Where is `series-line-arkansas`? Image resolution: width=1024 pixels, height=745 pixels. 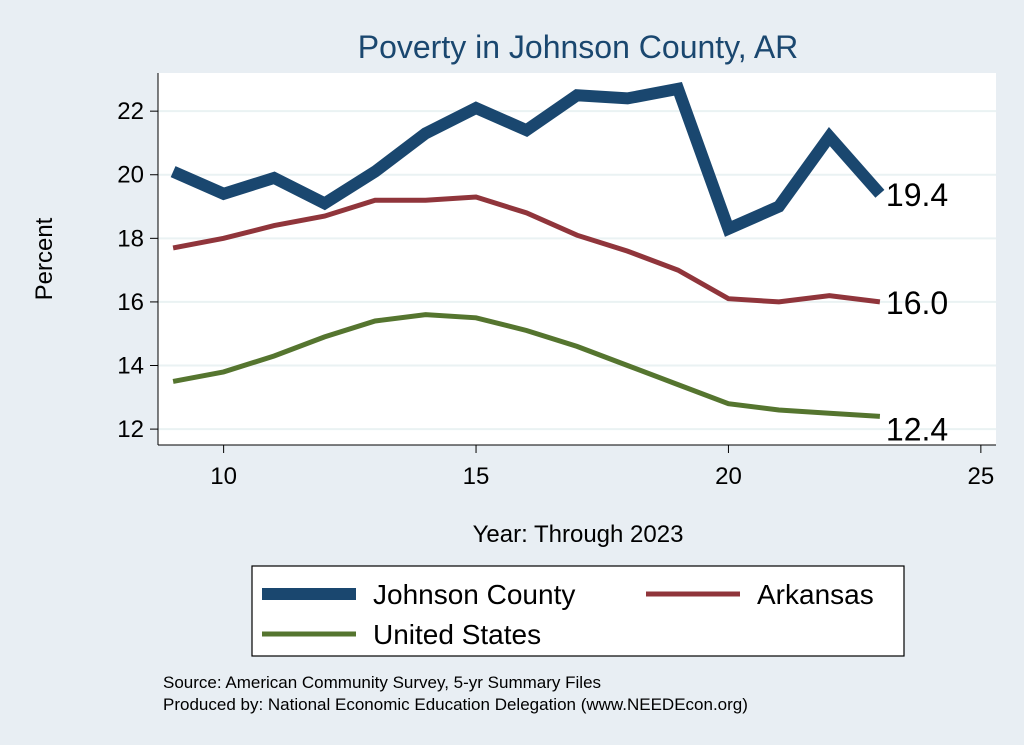
series-line-arkansas is located at coordinates (526, 249).